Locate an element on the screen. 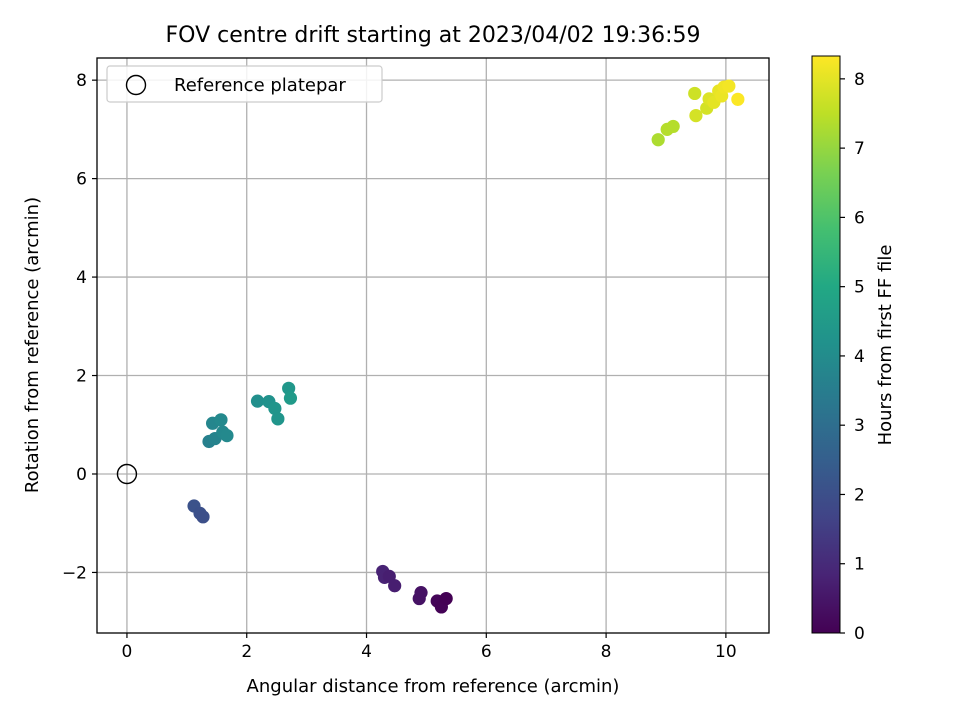 The height and width of the screenshot is (720, 960). colorbar-tick-label: 7 is located at coordinates (859, 149).